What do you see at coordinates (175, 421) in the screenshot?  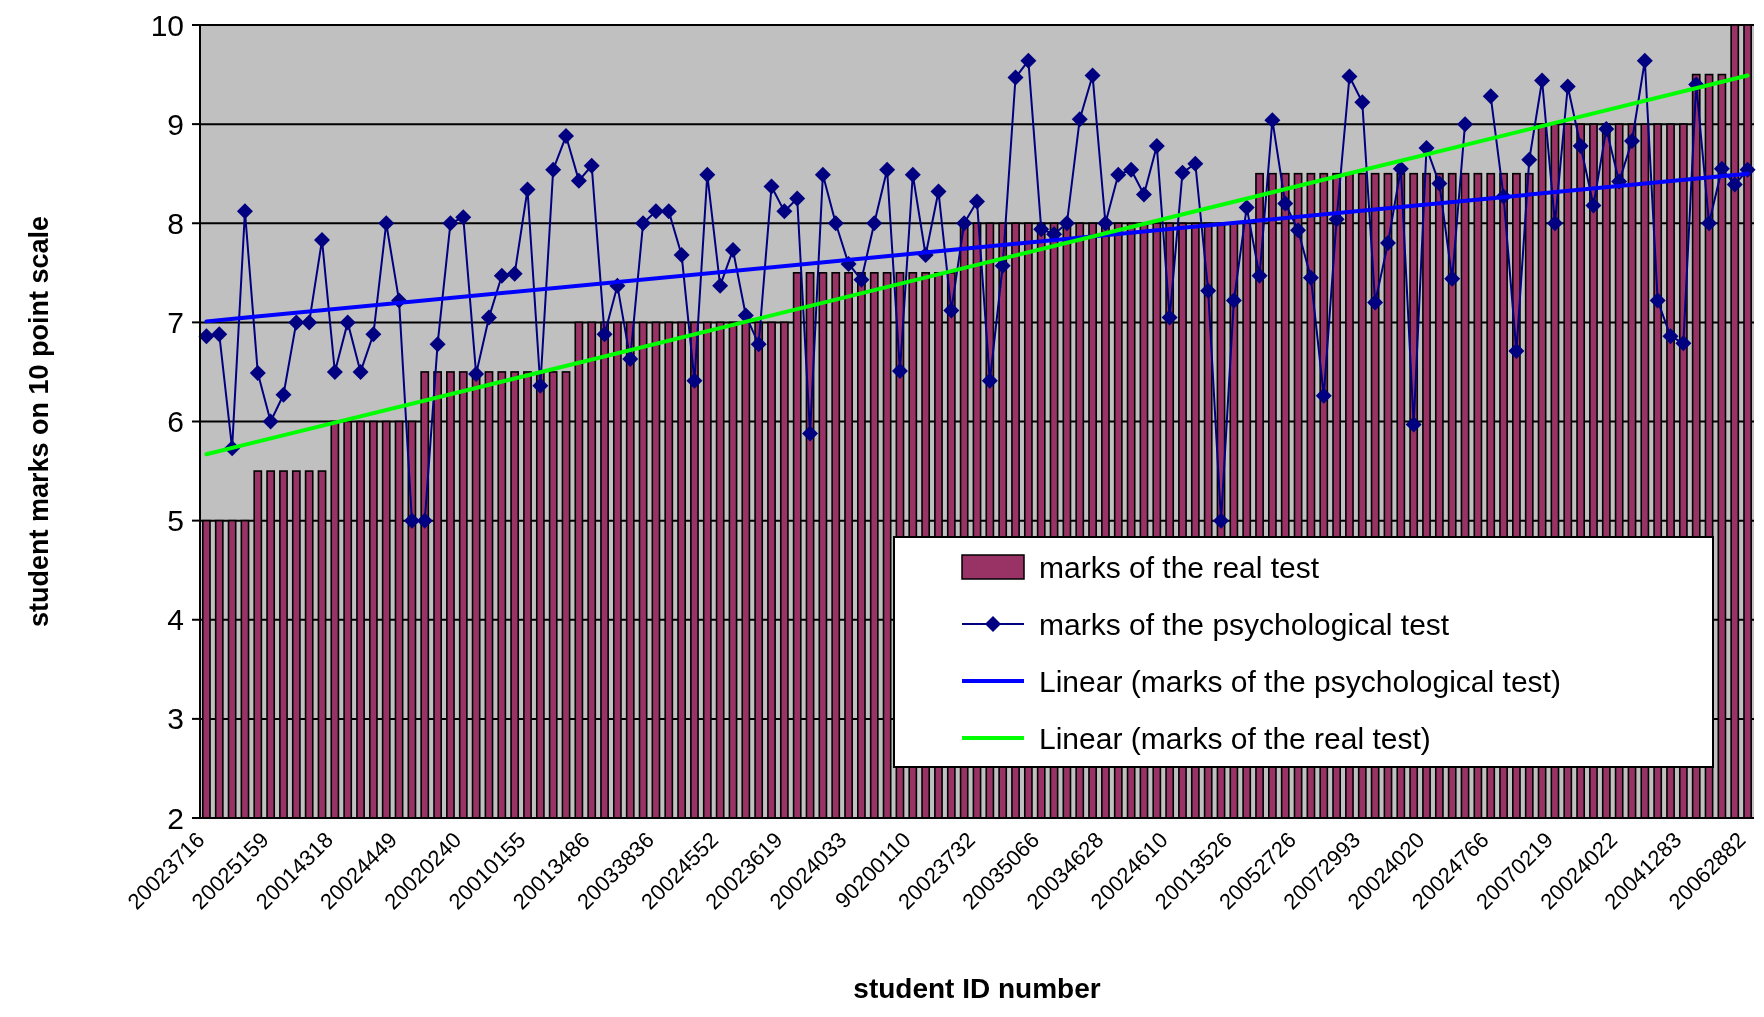 I see `y-tick-label: 6` at bounding box center [175, 421].